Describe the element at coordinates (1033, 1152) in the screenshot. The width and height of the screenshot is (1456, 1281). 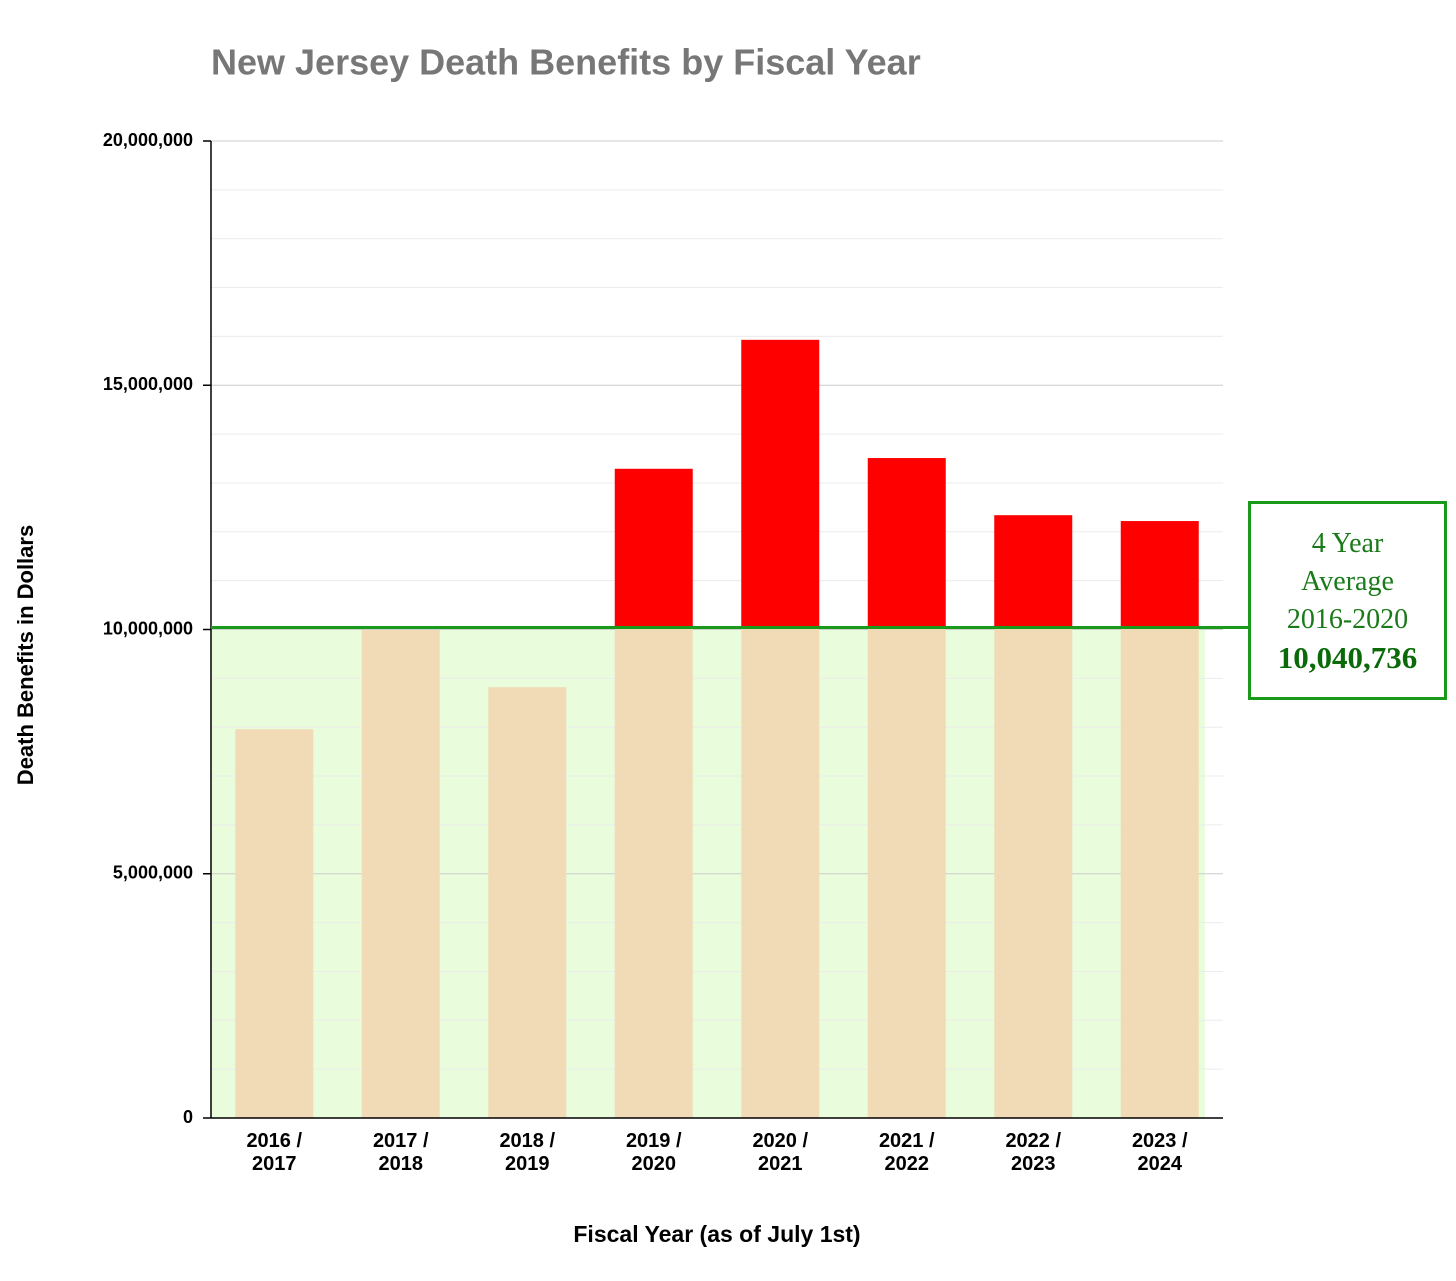
I see `x-tick-label: 2022 / 2023` at that location.